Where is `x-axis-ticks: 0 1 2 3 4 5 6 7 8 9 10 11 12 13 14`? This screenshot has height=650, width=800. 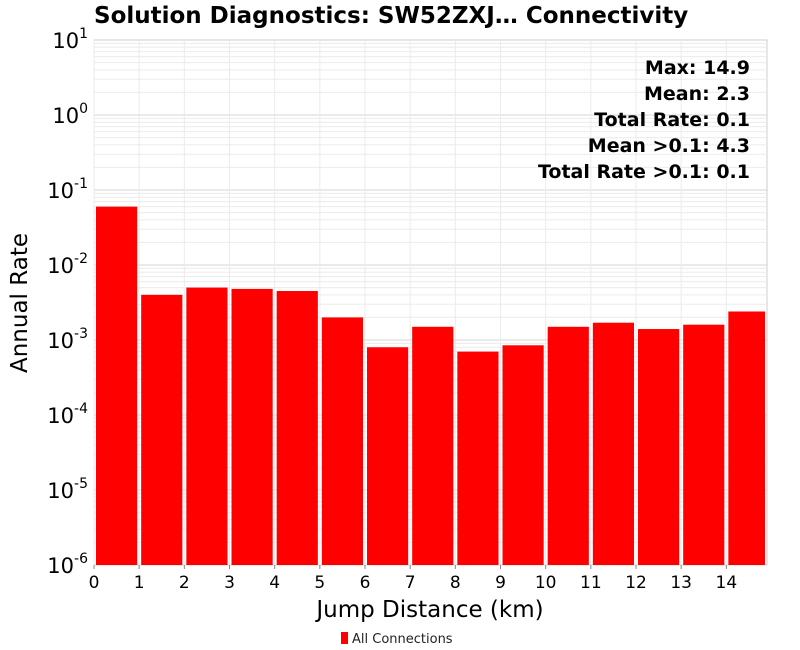
x-axis-ticks: 0 1 2 3 4 5 6 7 8 9 10 11 12 13 14 is located at coordinates (413, 579).